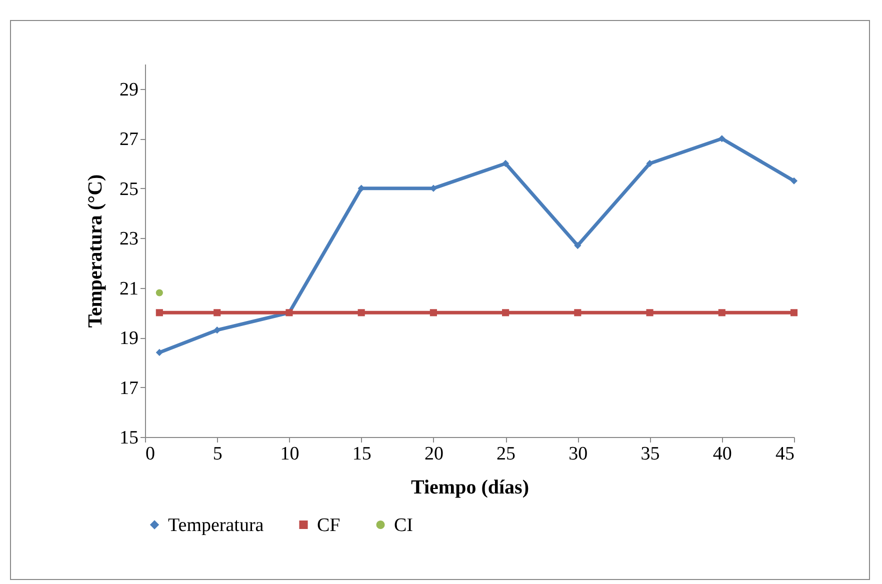 The height and width of the screenshot is (584, 882). I want to click on y-tick-label: 21, so click(129, 289).